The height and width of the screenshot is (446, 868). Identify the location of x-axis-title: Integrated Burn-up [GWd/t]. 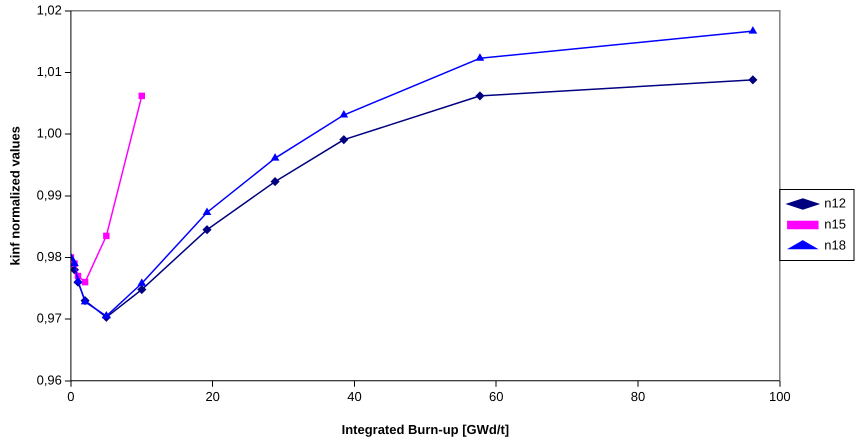
(426, 429).